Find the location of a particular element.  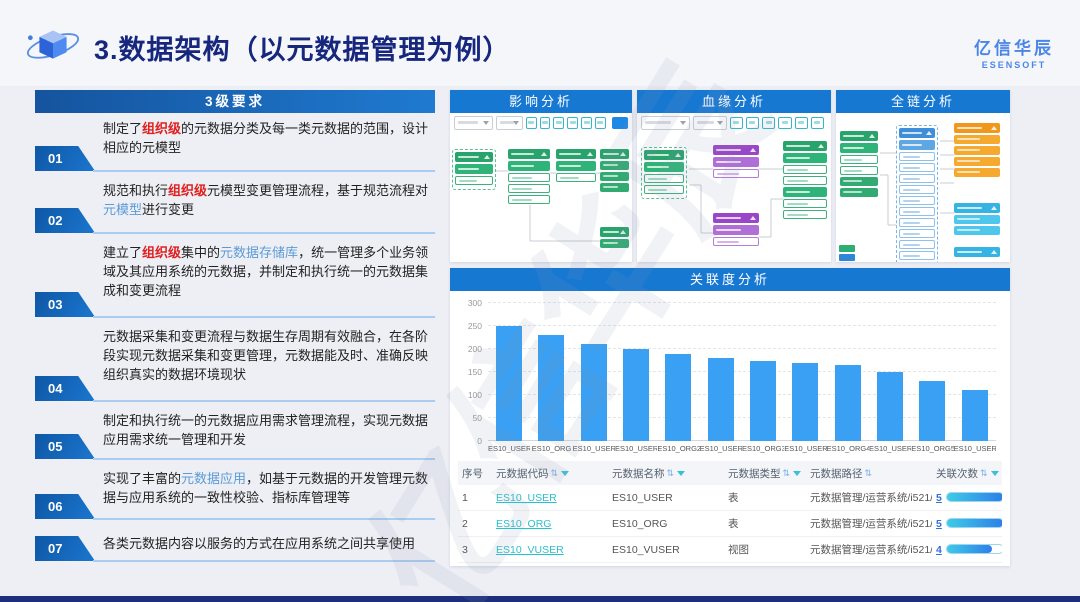

metadata-code-link: ES10_ORG is located at coordinates (524, 523).